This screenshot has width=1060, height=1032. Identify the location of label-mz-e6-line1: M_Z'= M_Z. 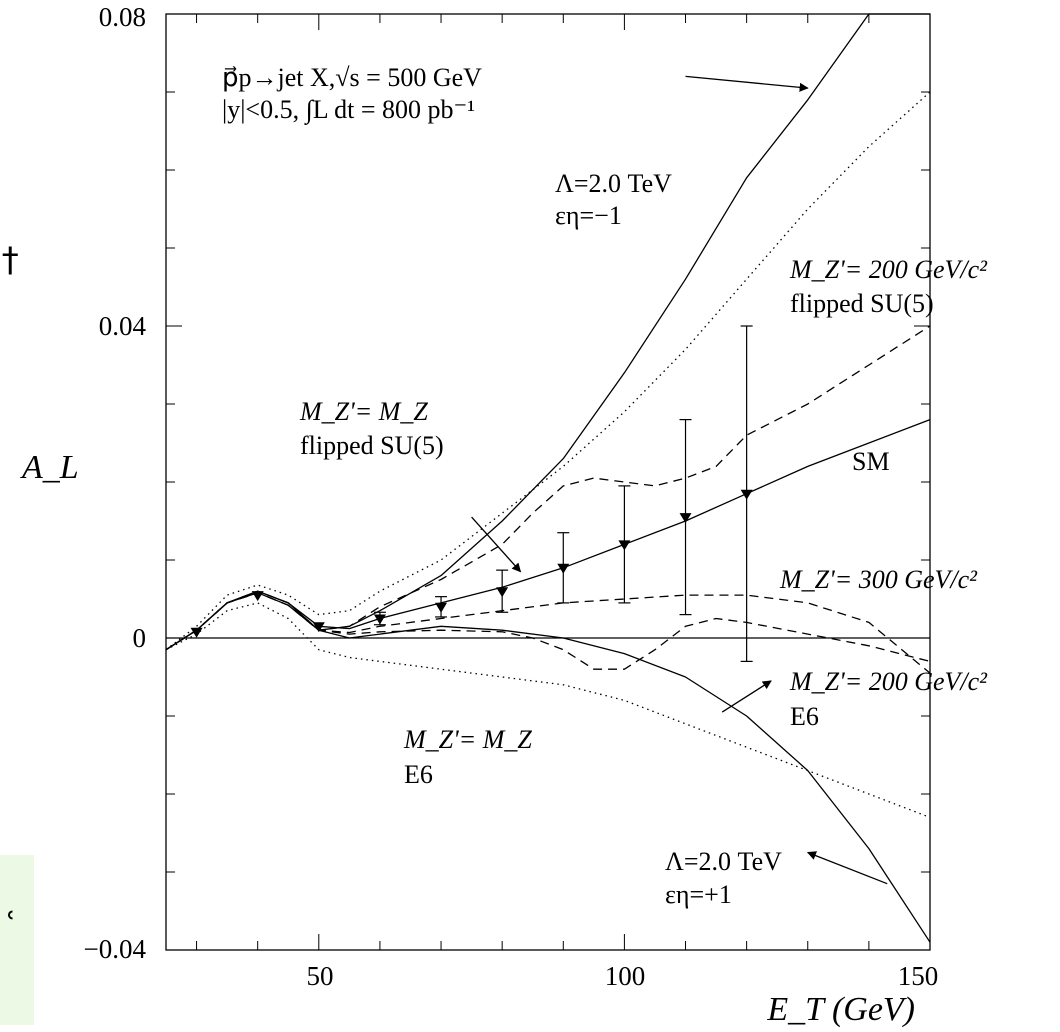
(467, 739).